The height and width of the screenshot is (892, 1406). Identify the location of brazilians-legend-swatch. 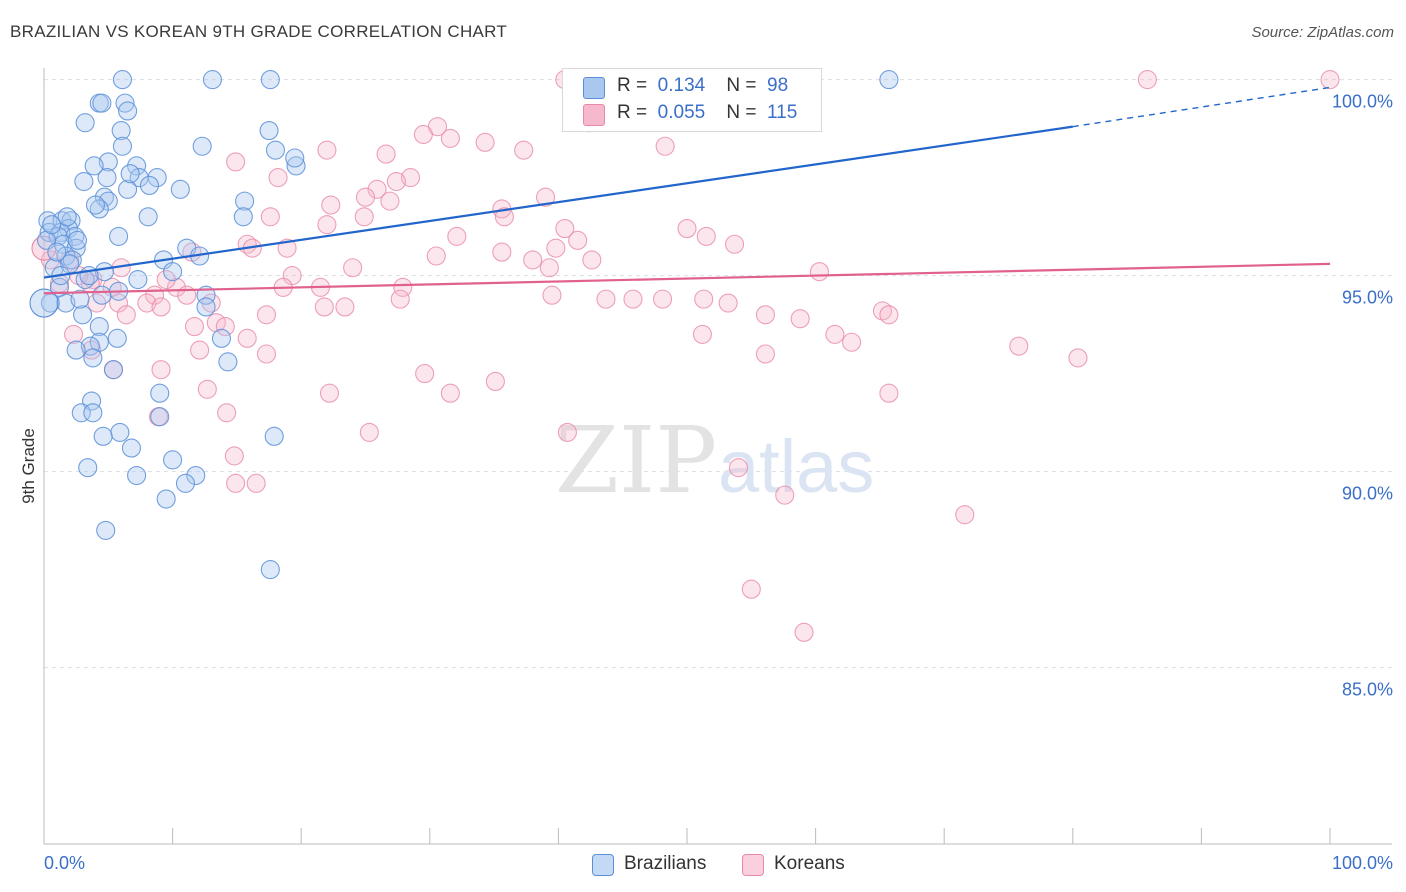
(603, 865).